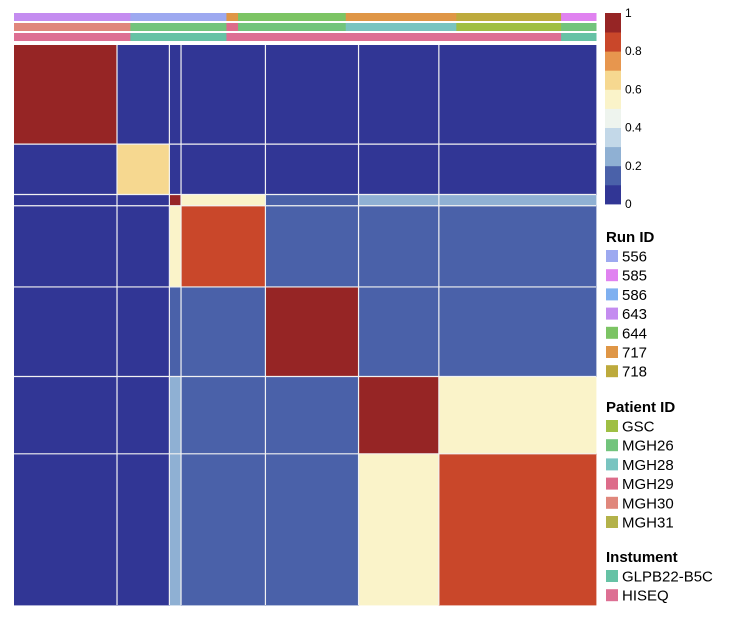 This screenshot has height=628, width=740. I want to click on legend-label: MGH29, so click(648, 484).